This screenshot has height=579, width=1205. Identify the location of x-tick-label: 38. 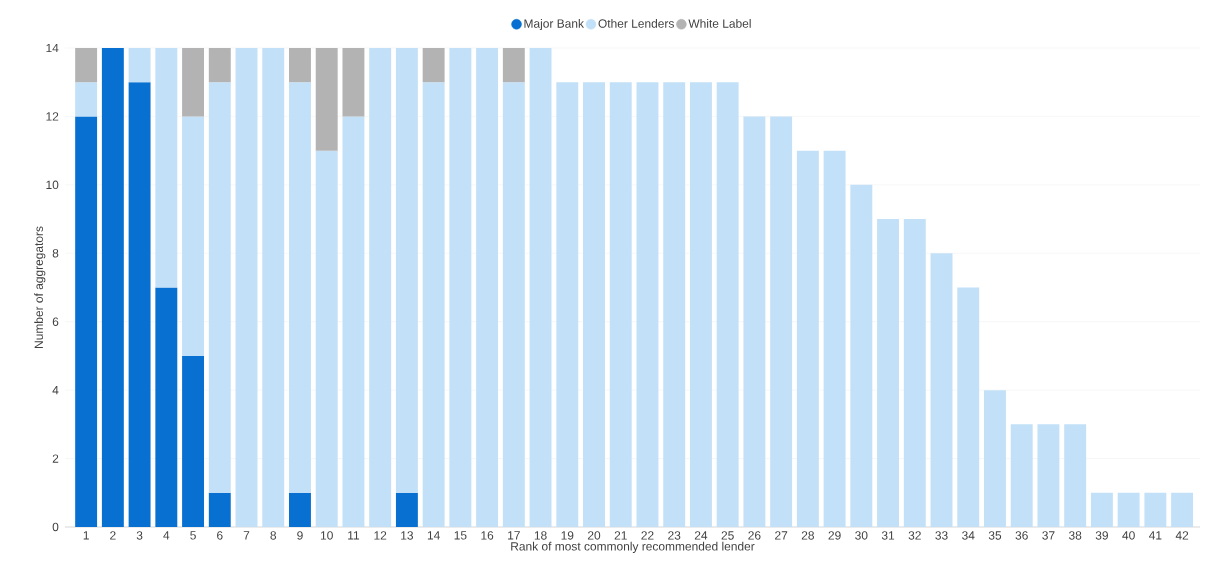
(1075, 535).